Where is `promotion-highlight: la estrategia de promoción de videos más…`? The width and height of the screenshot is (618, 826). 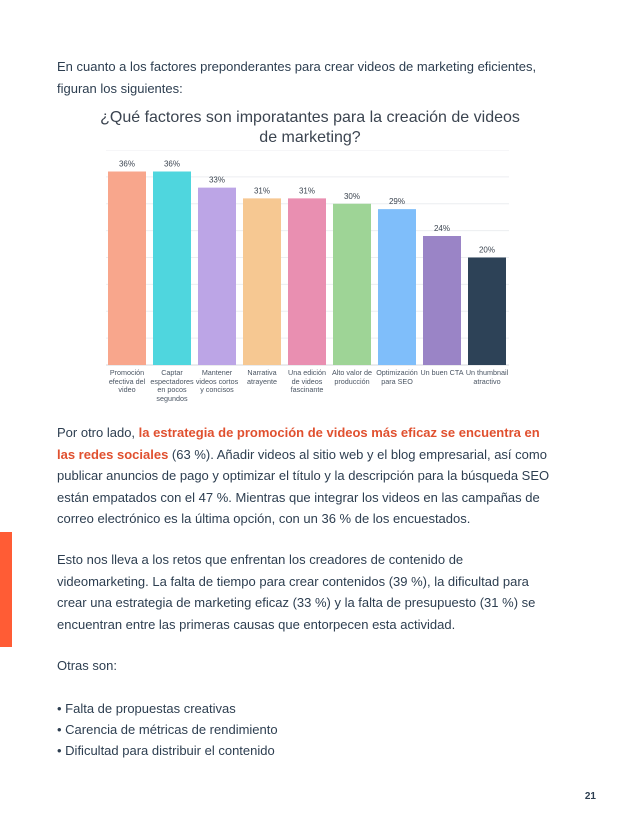 promotion-highlight: la estrategia de promoción de videos más… is located at coordinates (298, 443).